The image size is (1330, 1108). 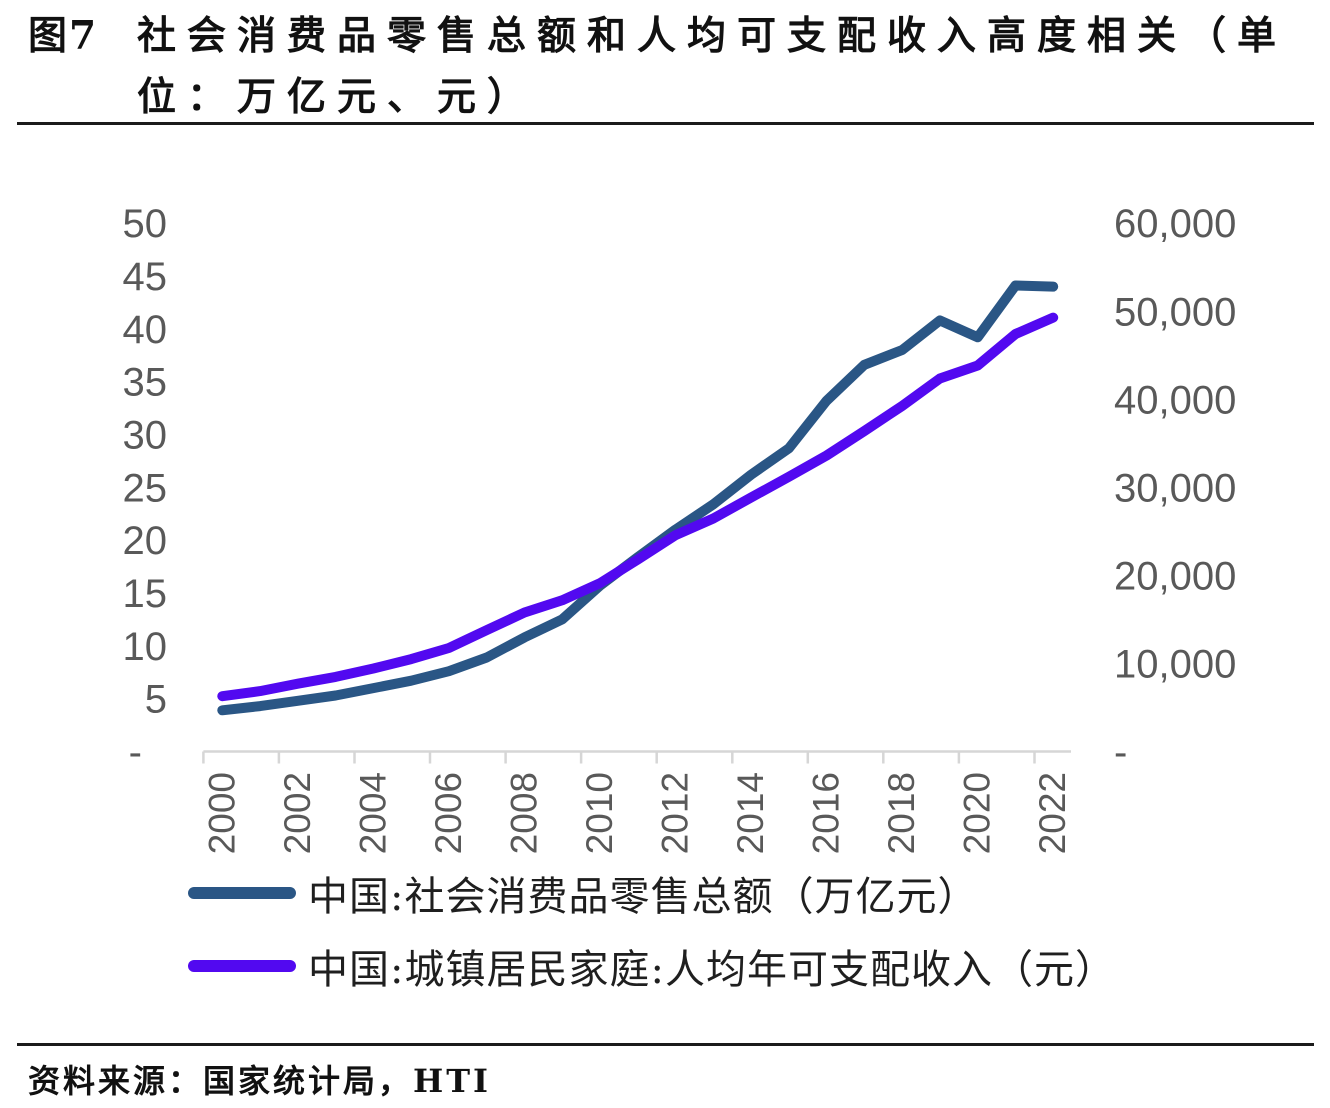 I want to click on legend-label-retail: 中国:社会消费品零售总额（万亿元）, so click(x=643, y=897).